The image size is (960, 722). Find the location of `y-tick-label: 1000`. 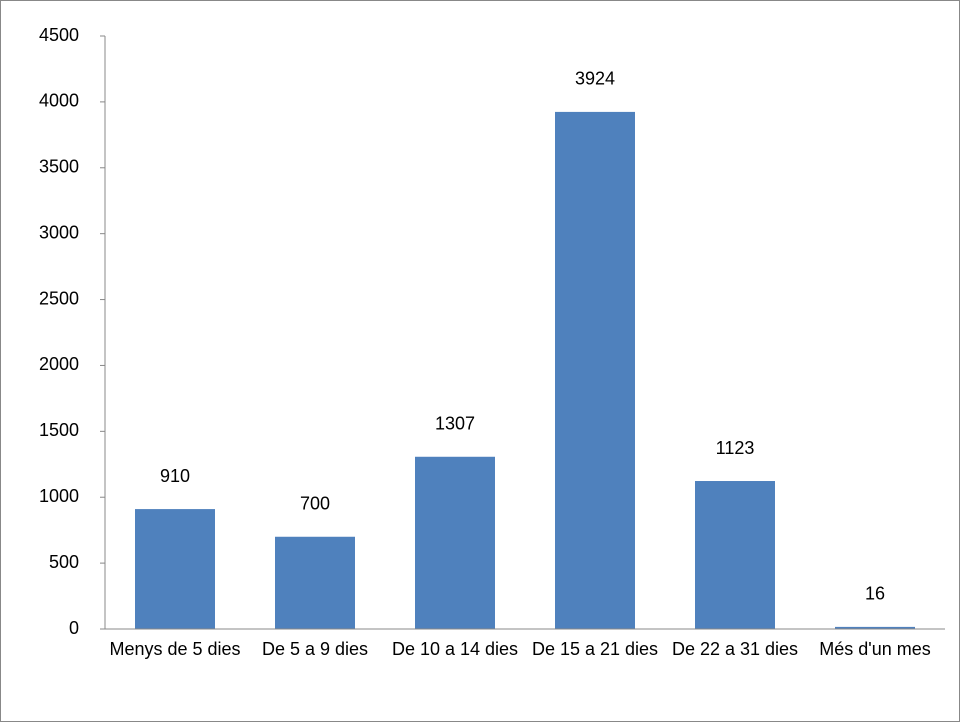

y-tick-label: 1000 is located at coordinates (59, 496).